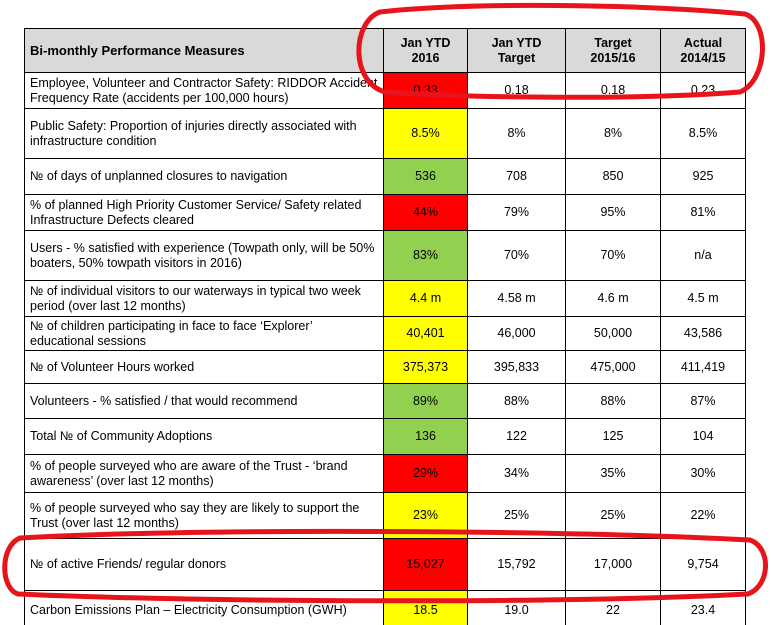  What do you see at coordinates (516, 333) in the screenshot?
I see `value-cell: 46,000` at bounding box center [516, 333].